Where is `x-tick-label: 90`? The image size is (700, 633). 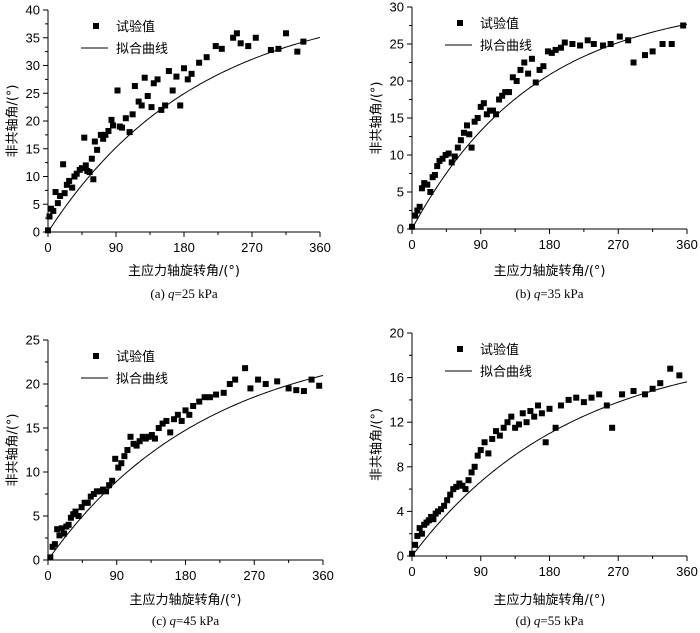 x-tick-label: 90 is located at coordinates (117, 575).